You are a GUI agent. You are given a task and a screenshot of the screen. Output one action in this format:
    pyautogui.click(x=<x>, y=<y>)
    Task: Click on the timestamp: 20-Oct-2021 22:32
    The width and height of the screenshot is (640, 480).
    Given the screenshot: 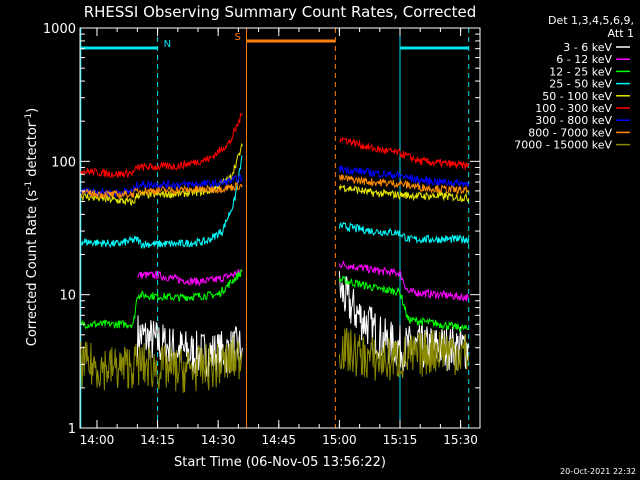 What is the action you would take?
    pyautogui.click(x=598, y=471)
    